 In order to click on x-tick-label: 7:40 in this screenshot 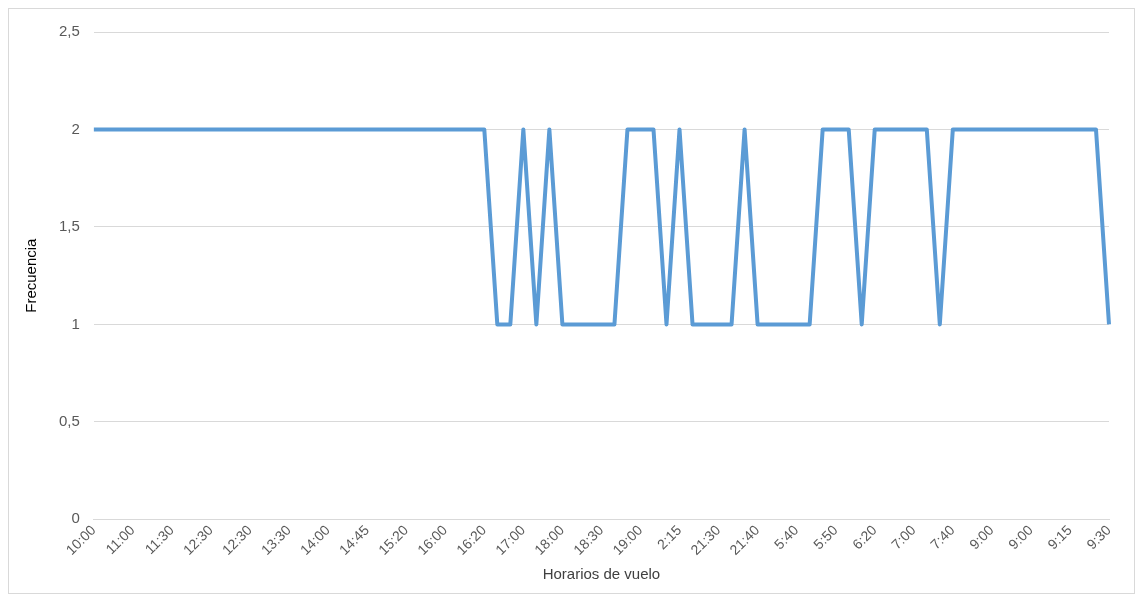, I will do `click(942, 537)`.